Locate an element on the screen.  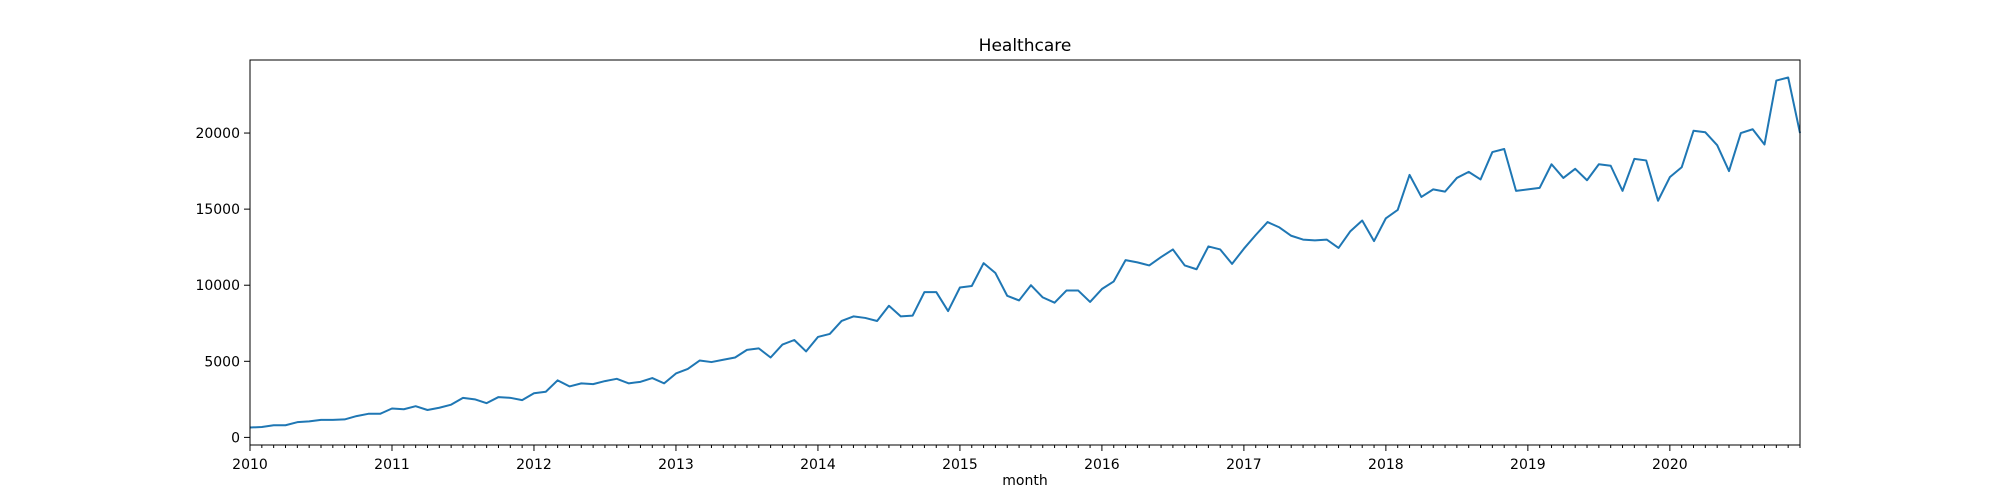
y-tick-label: 15000 is located at coordinates (217, 210).